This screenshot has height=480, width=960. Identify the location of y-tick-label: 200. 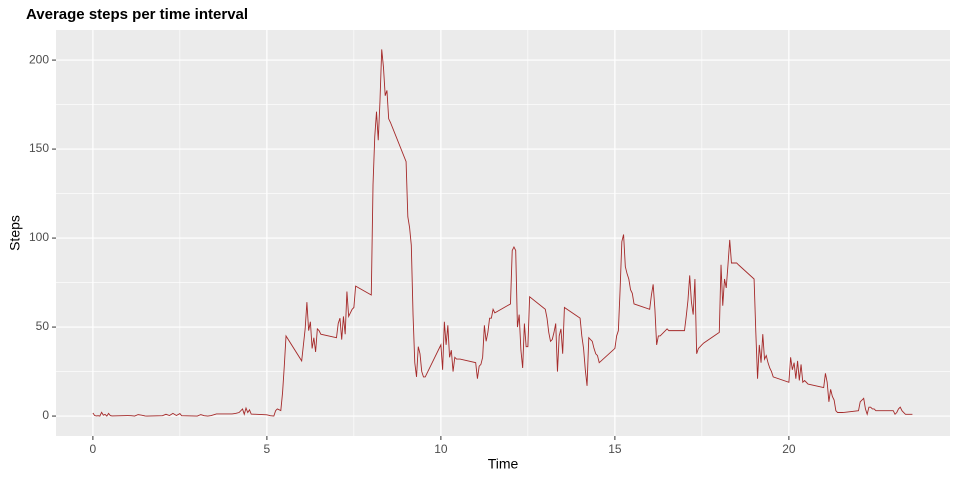
(39, 59).